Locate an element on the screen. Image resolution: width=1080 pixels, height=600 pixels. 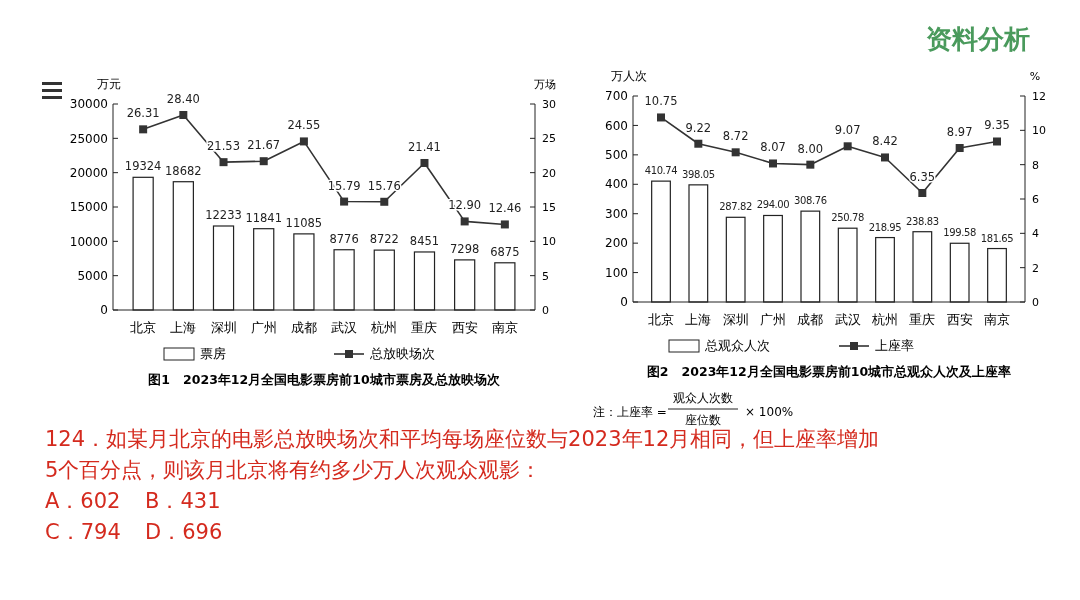
text: 5个百分点，则该月北京将有约多少万人次观众观影： is located at coordinates (293, 470).